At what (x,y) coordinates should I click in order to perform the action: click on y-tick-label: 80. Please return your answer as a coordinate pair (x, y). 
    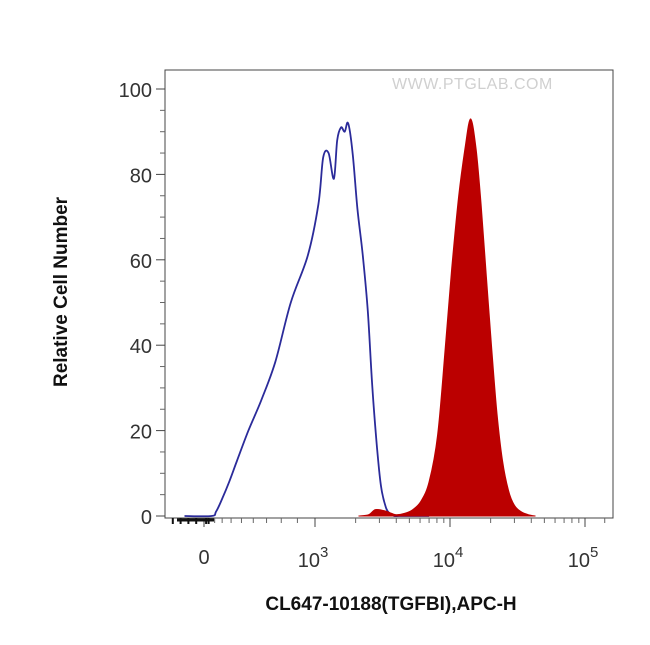
    Looking at the image, I should click on (141, 176).